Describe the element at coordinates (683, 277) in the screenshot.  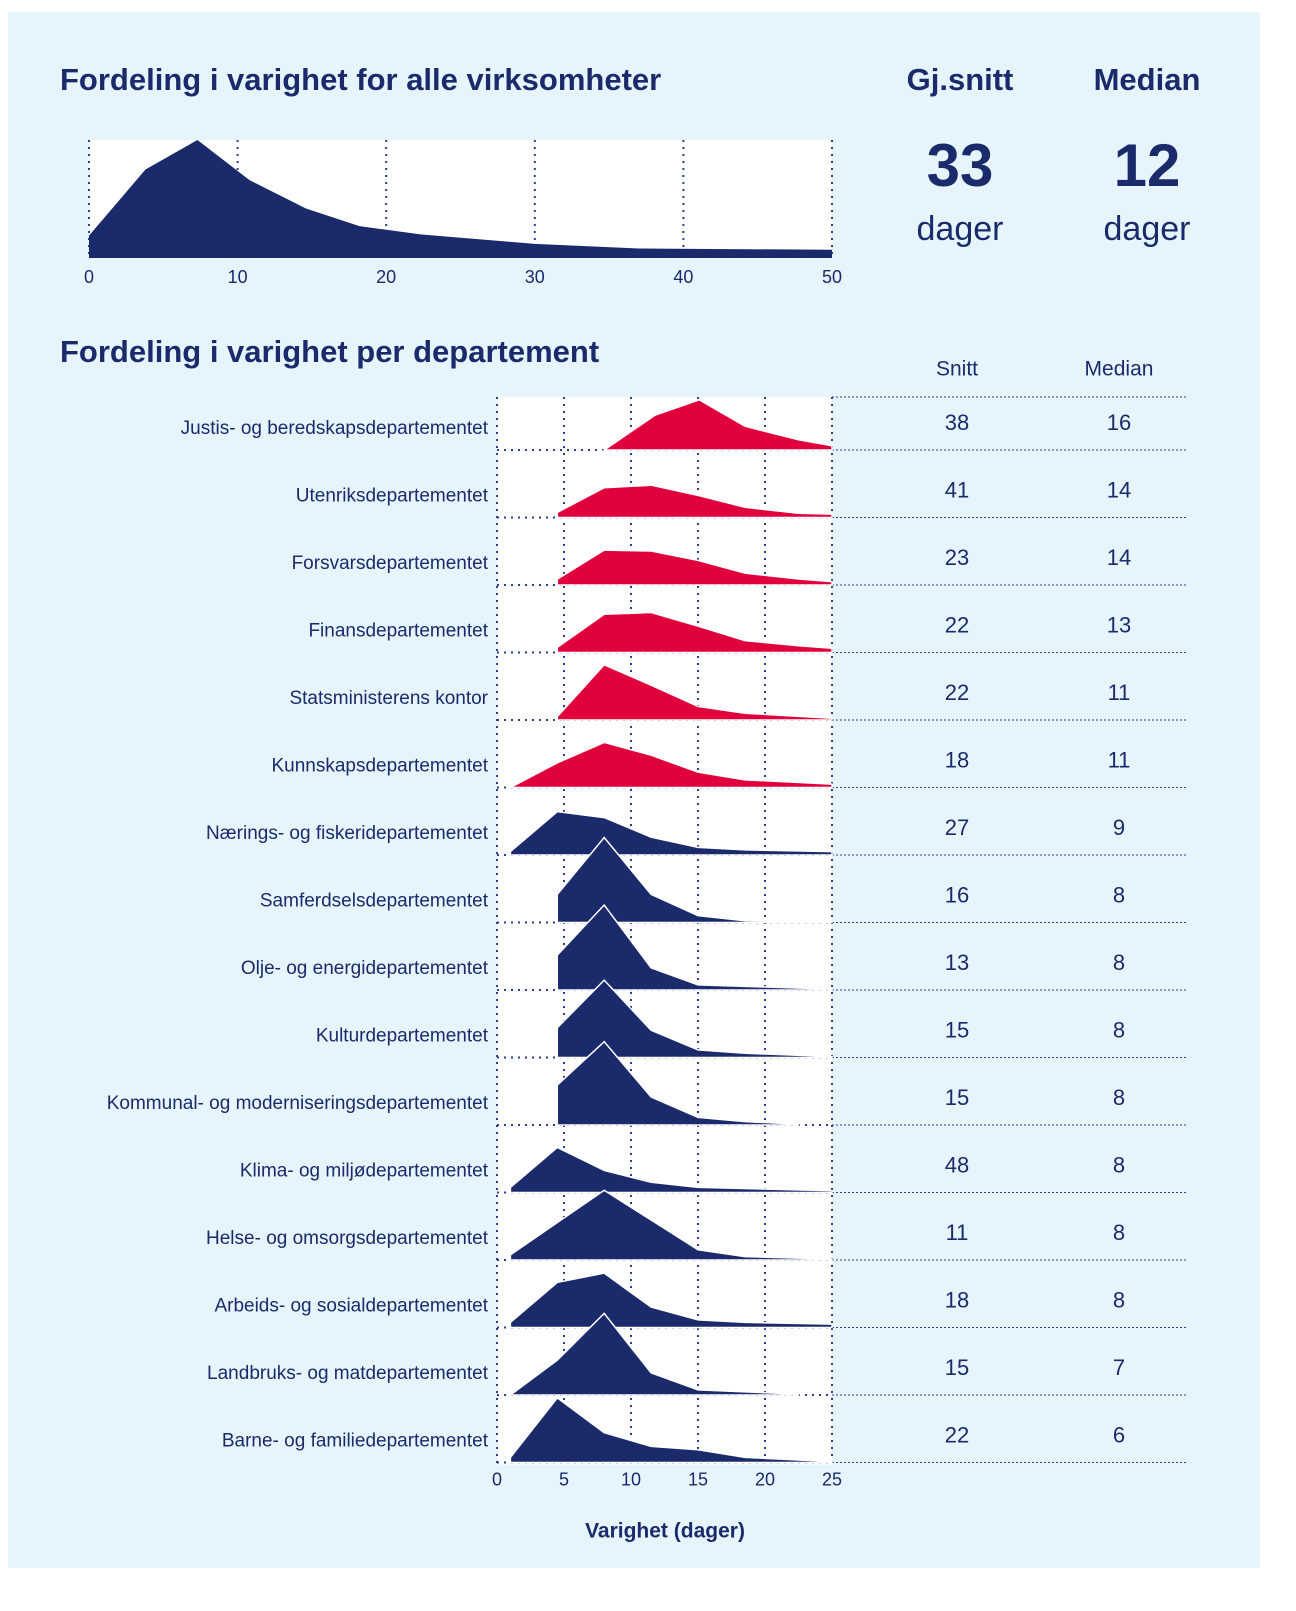
I see `x-tick-label: 40` at that location.